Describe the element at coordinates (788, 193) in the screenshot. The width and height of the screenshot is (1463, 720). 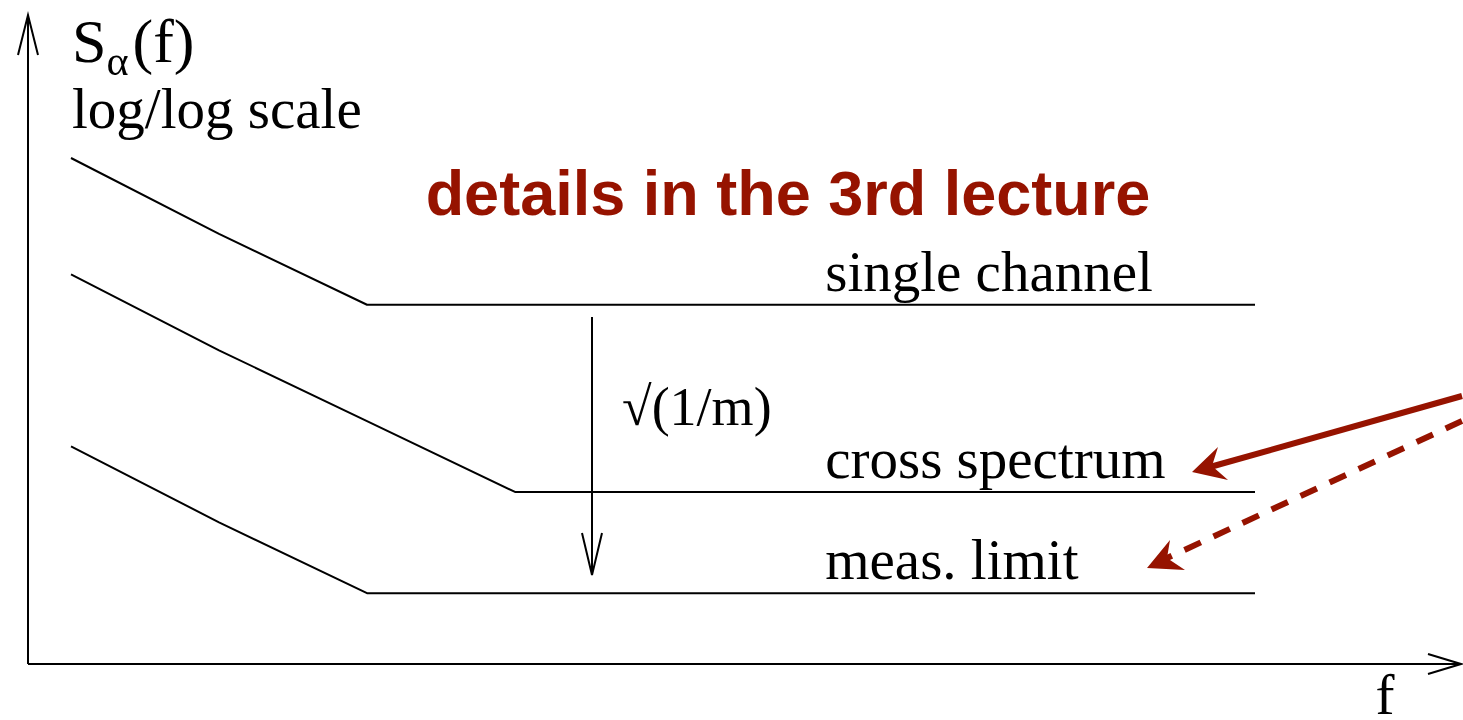
I see `chart-title: details in the 3rd lecture` at that location.